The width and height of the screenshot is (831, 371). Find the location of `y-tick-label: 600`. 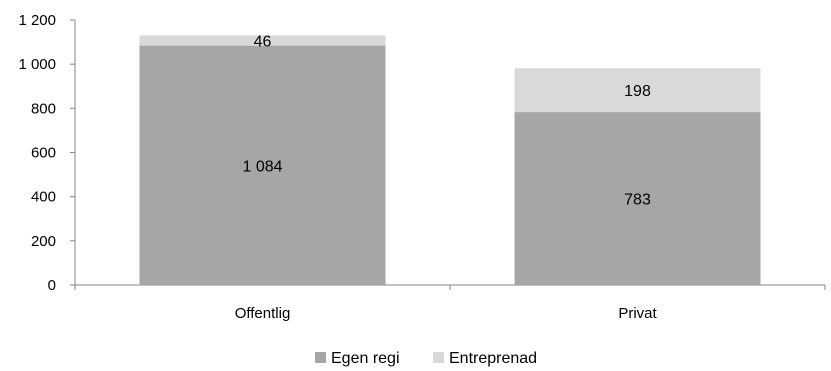

y-tick-label: 600 is located at coordinates (43, 153).